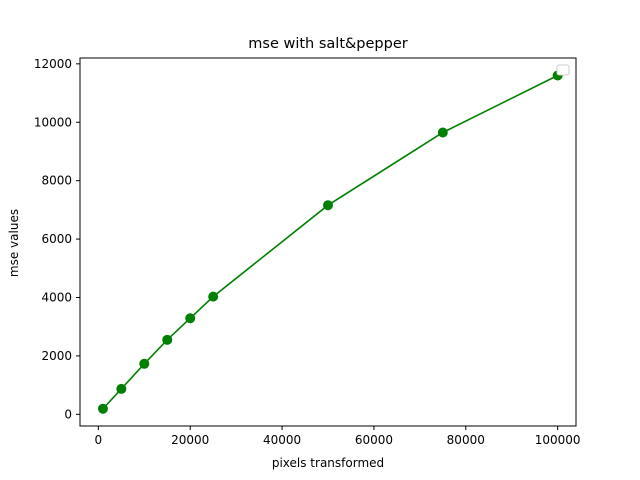  What do you see at coordinates (327, 44) in the screenshot?
I see `chart-title: mse with salt&pepper` at bounding box center [327, 44].